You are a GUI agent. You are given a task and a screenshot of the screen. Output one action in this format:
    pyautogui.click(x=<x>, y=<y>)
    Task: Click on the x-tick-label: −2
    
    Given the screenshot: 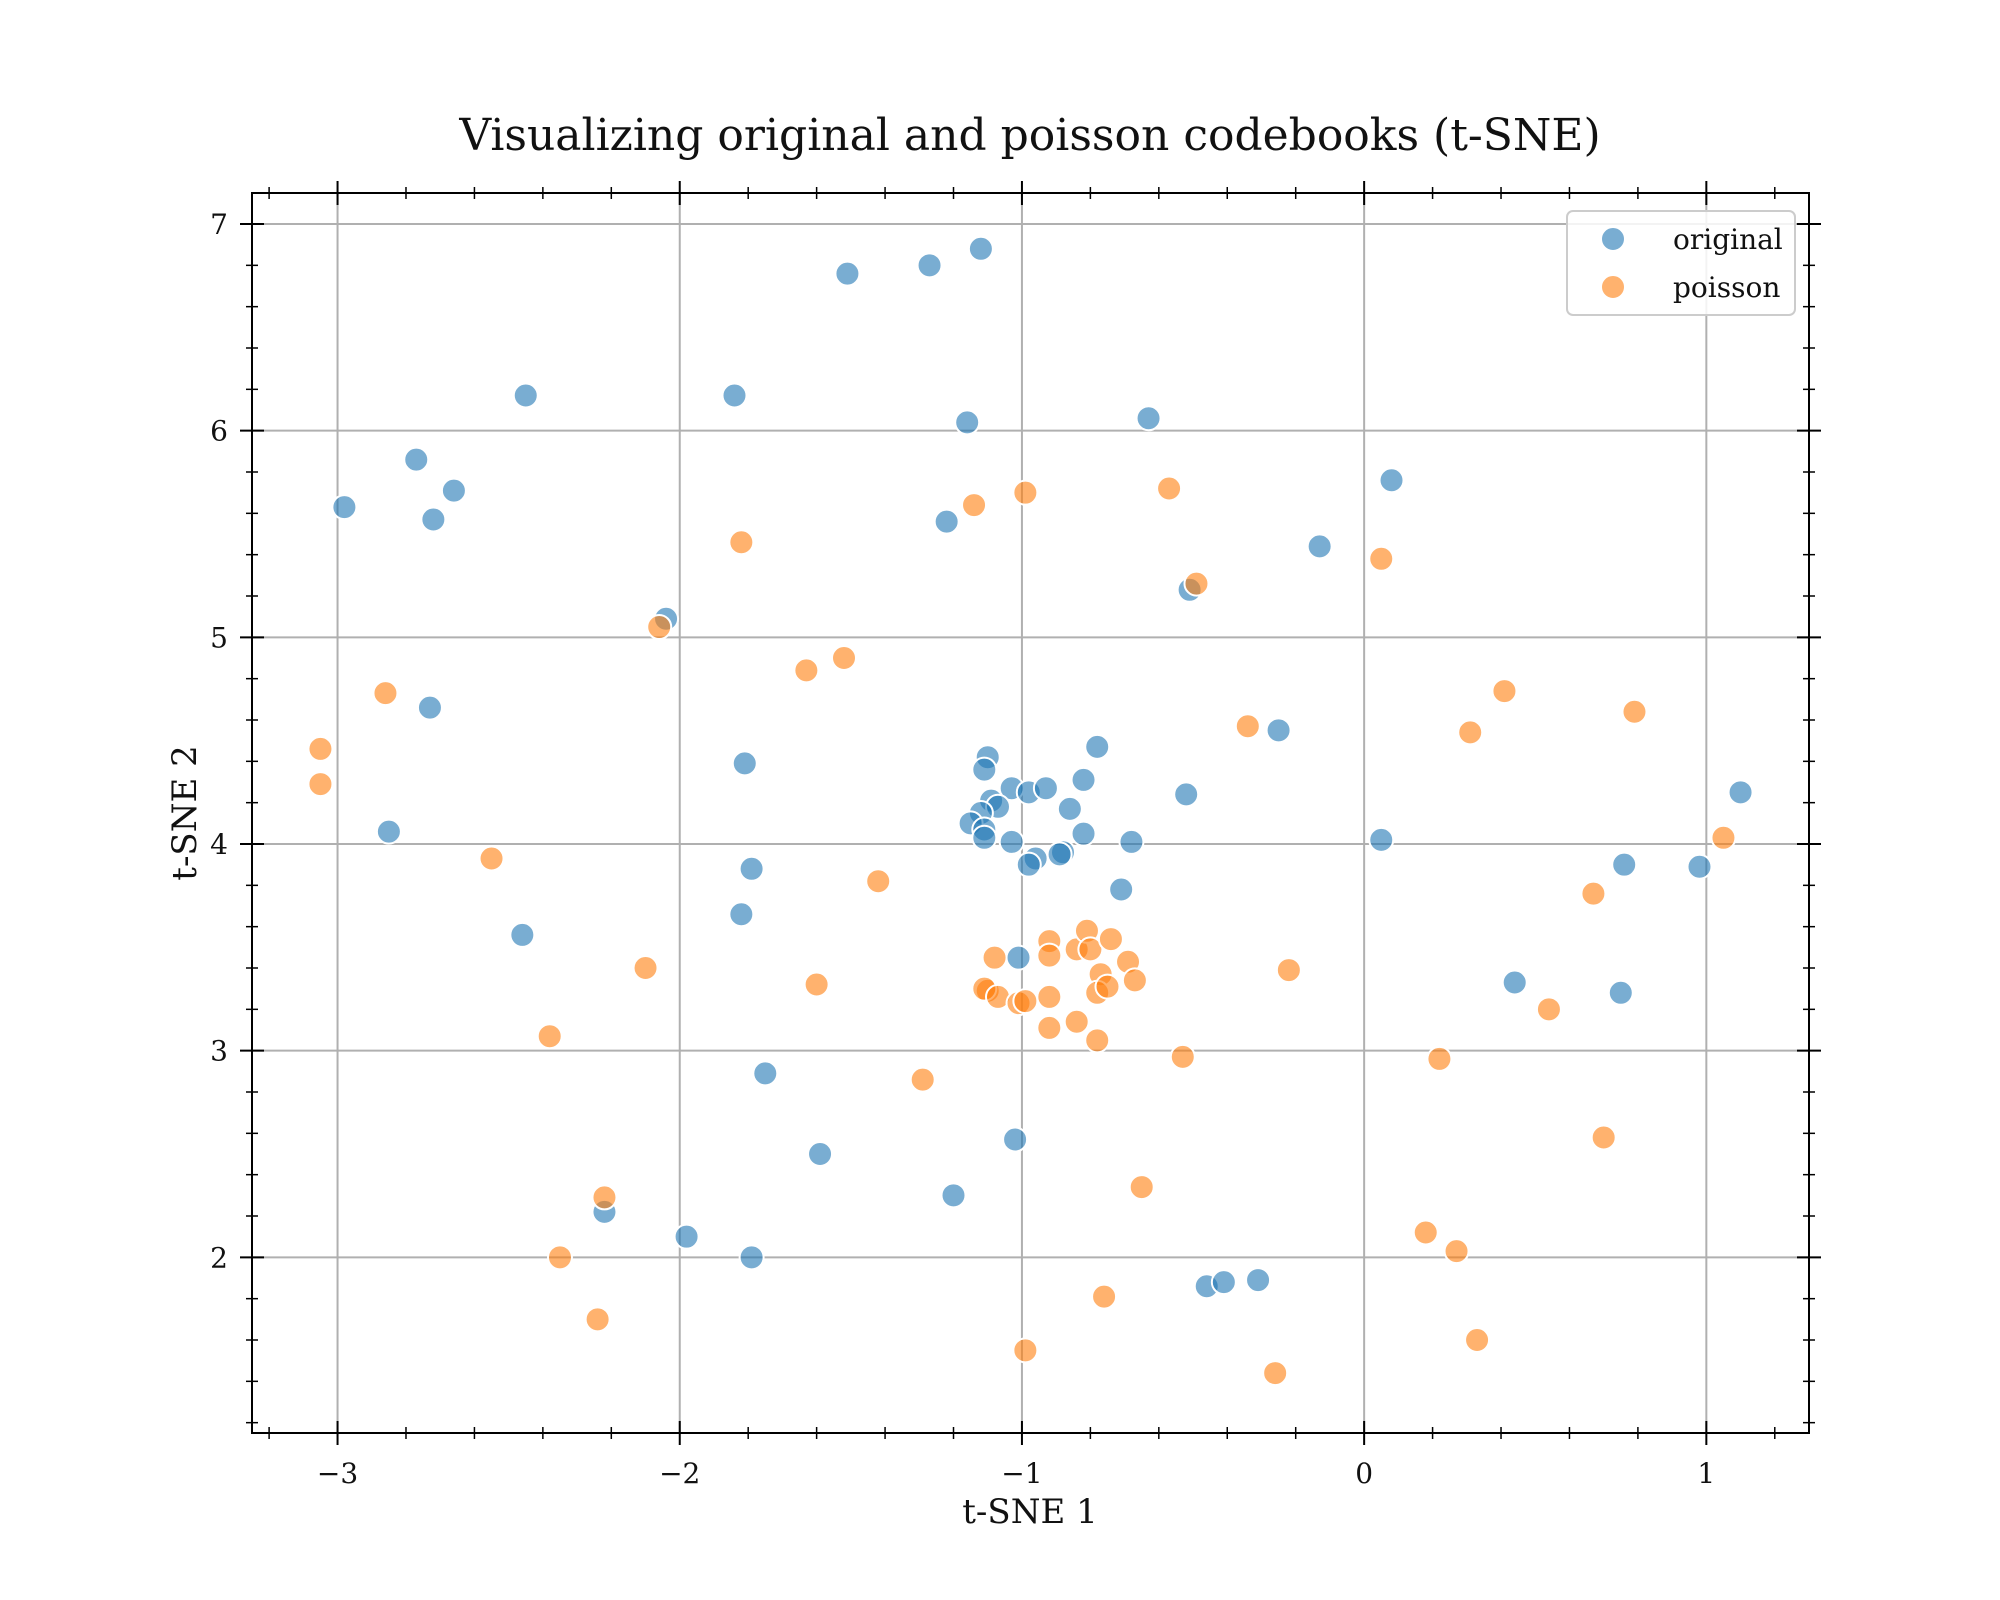 What is the action you would take?
    pyautogui.click(x=679, y=1473)
    